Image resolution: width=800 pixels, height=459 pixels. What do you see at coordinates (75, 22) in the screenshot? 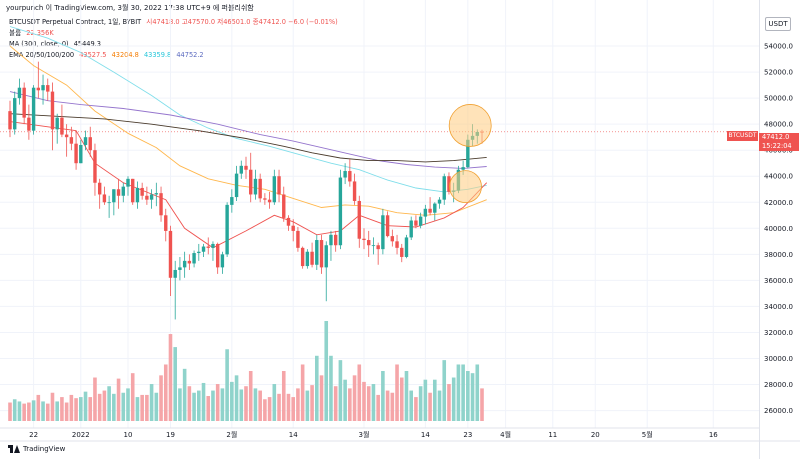
I see `symbol-title: BTCUSDT Perpetual Contract, 1일, BYBIT` at bounding box center [75, 22].